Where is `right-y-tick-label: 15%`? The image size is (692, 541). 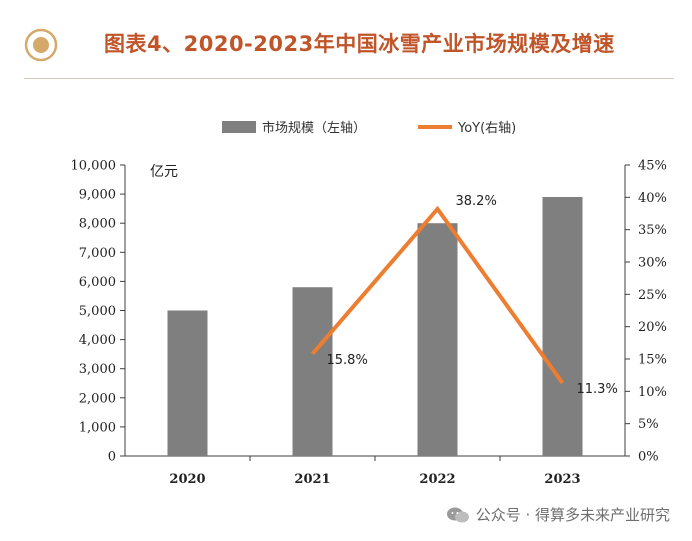 right-y-tick-label: 15% is located at coordinates (652, 360).